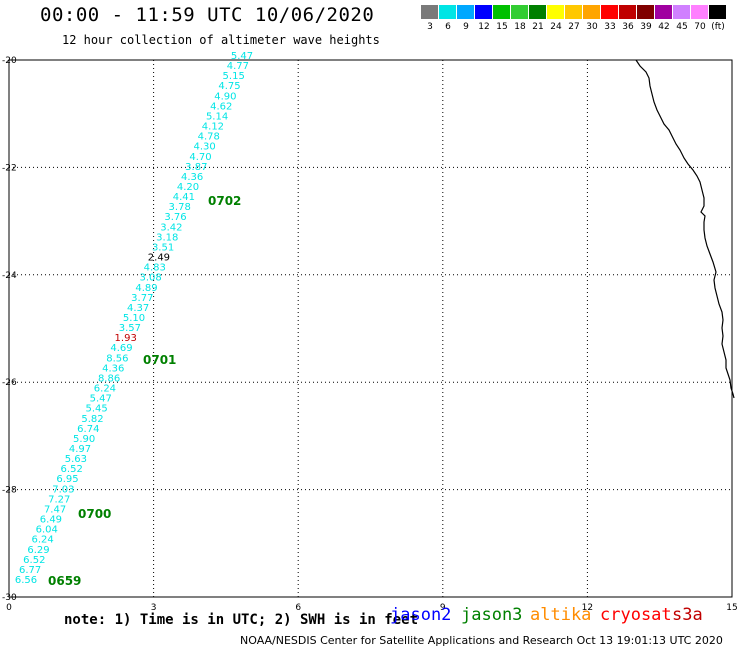 This screenshot has width=740, height=650. What do you see at coordinates (229, 86) in the screenshot?
I see `wave-height-label: 4.75` at bounding box center [229, 86].